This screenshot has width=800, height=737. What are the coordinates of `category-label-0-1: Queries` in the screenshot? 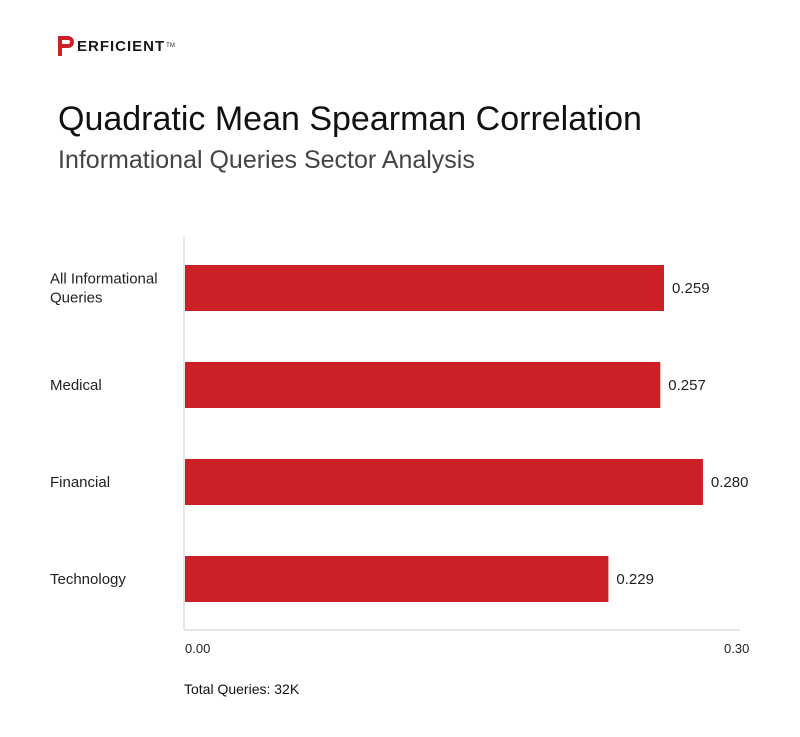 It's located at (76, 298).